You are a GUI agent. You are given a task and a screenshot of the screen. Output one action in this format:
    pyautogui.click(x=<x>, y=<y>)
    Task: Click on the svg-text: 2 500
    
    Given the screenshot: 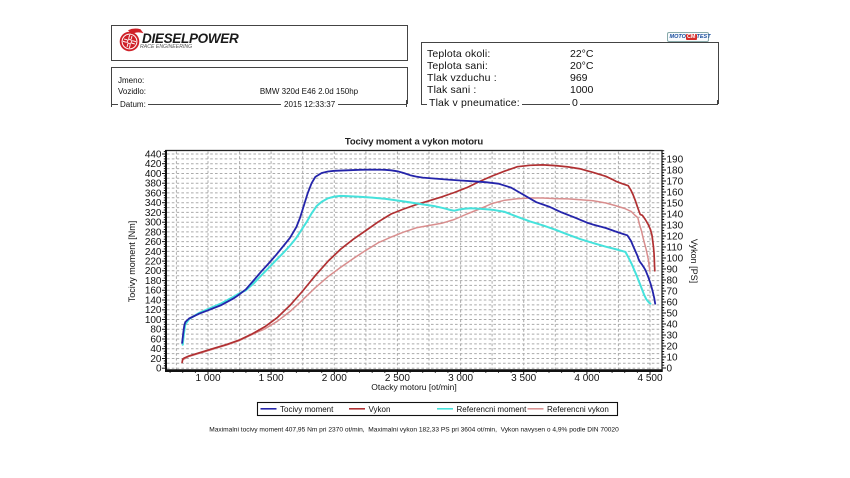 What is the action you would take?
    pyautogui.click(x=397, y=378)
    